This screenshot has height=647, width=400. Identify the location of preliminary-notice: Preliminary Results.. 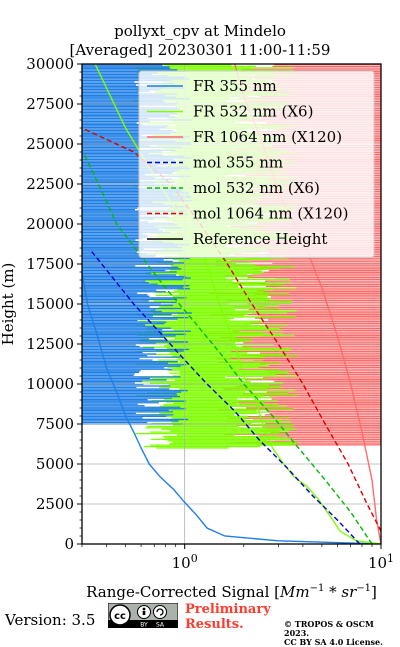
(228, 617).